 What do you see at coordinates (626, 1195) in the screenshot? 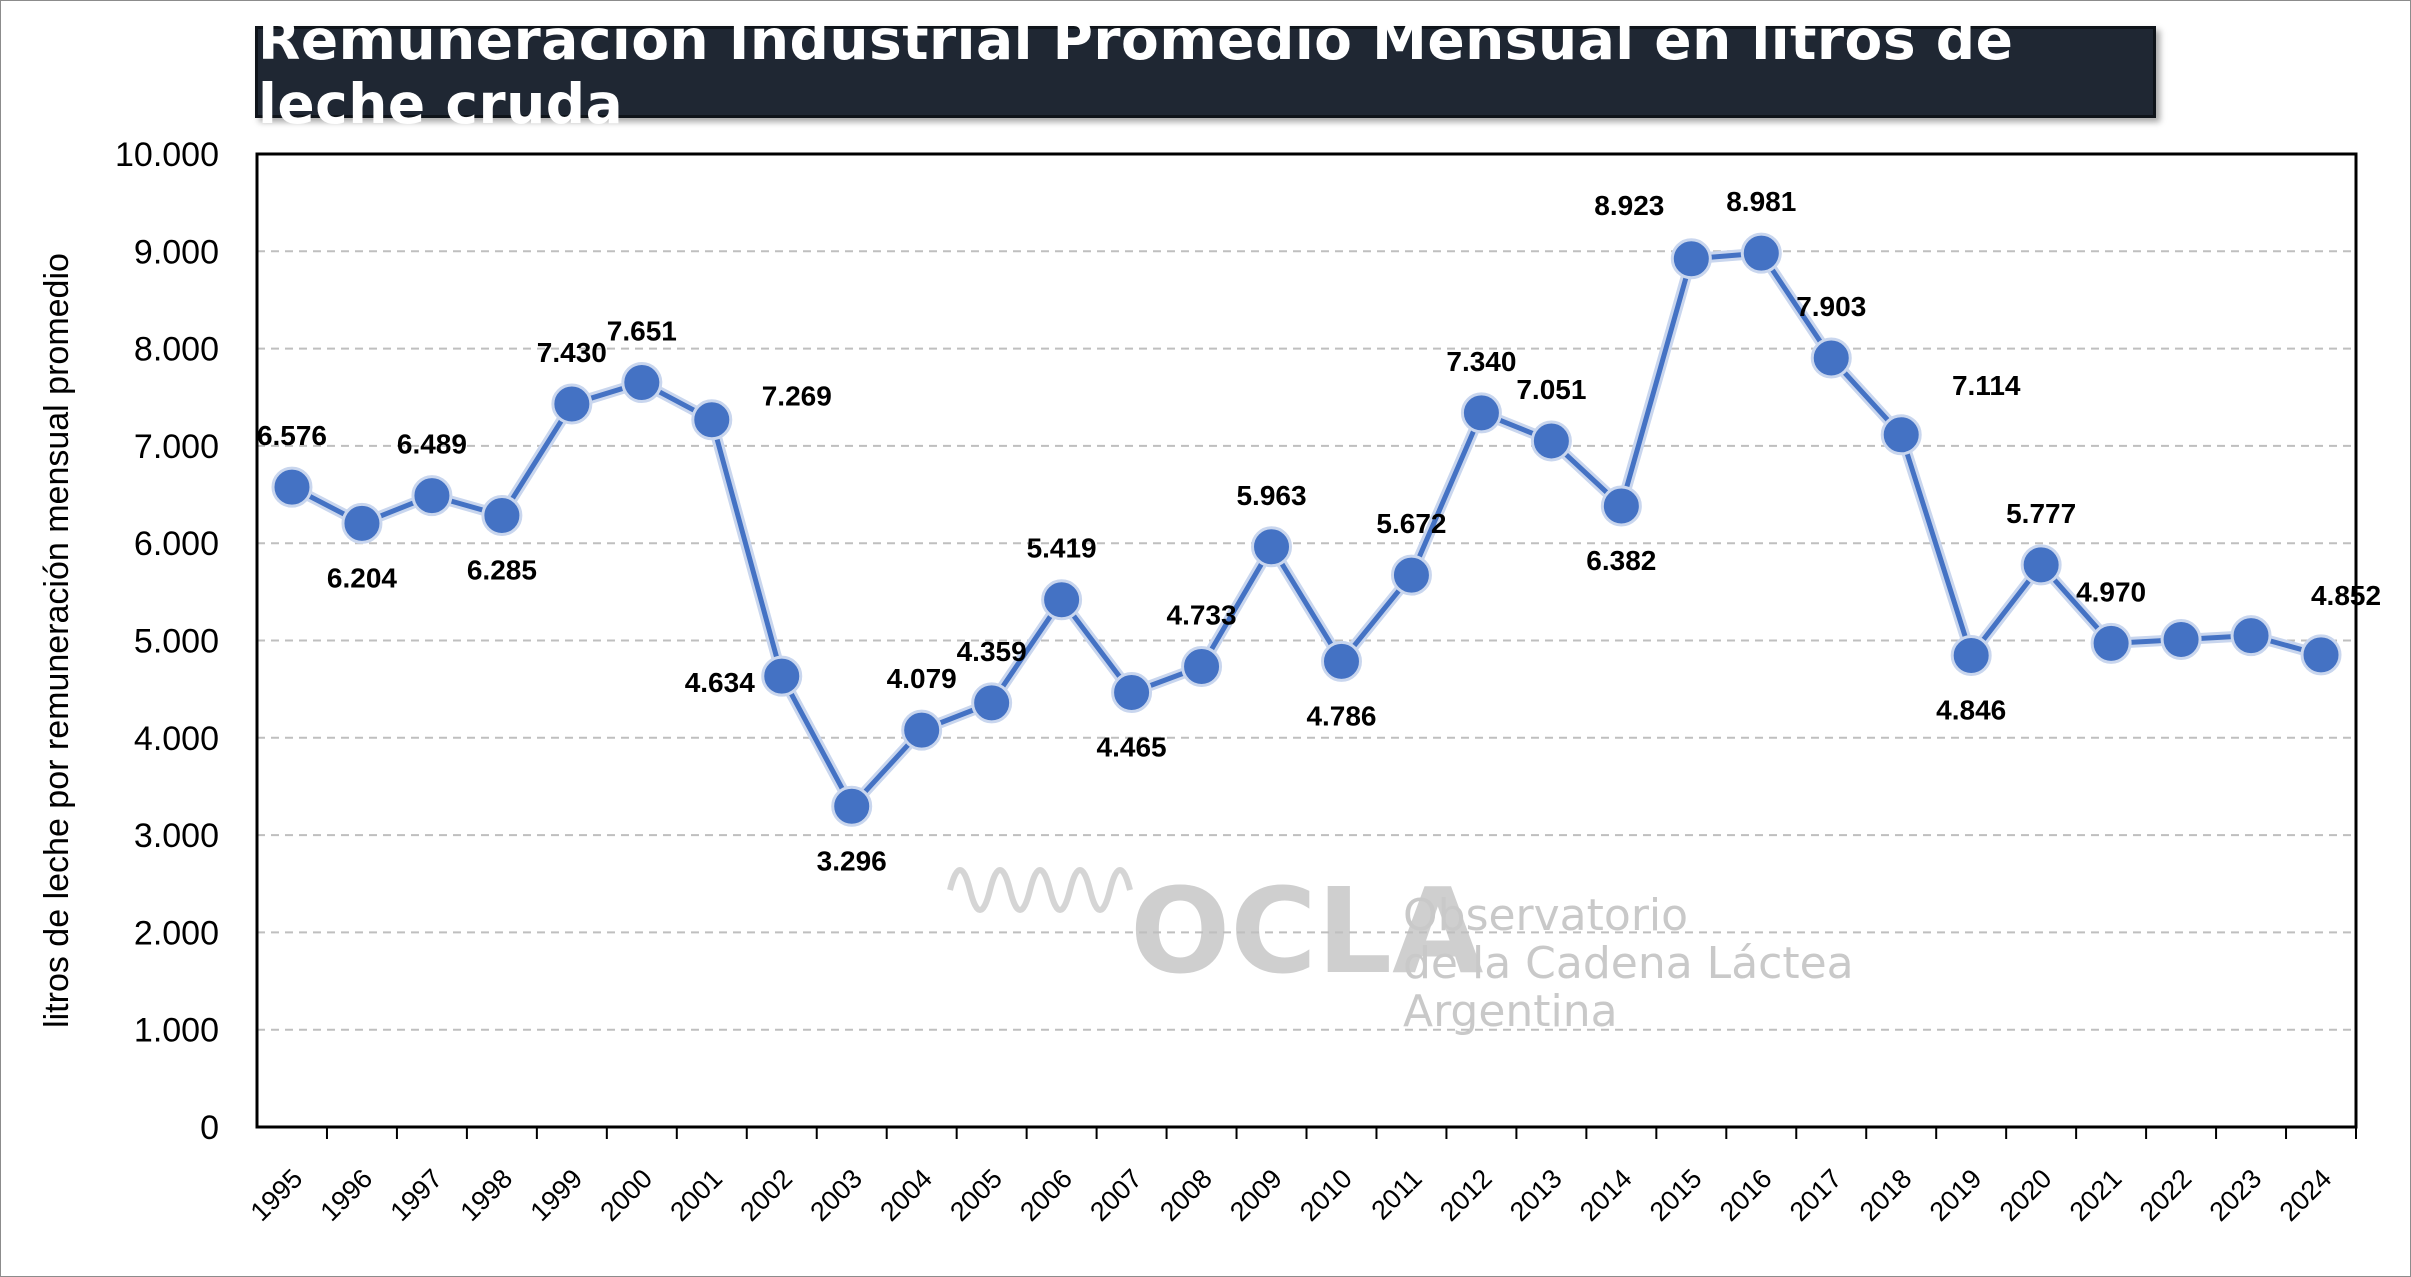
I see `x-tick-label: 2000` at bounding box center [626, 1195].